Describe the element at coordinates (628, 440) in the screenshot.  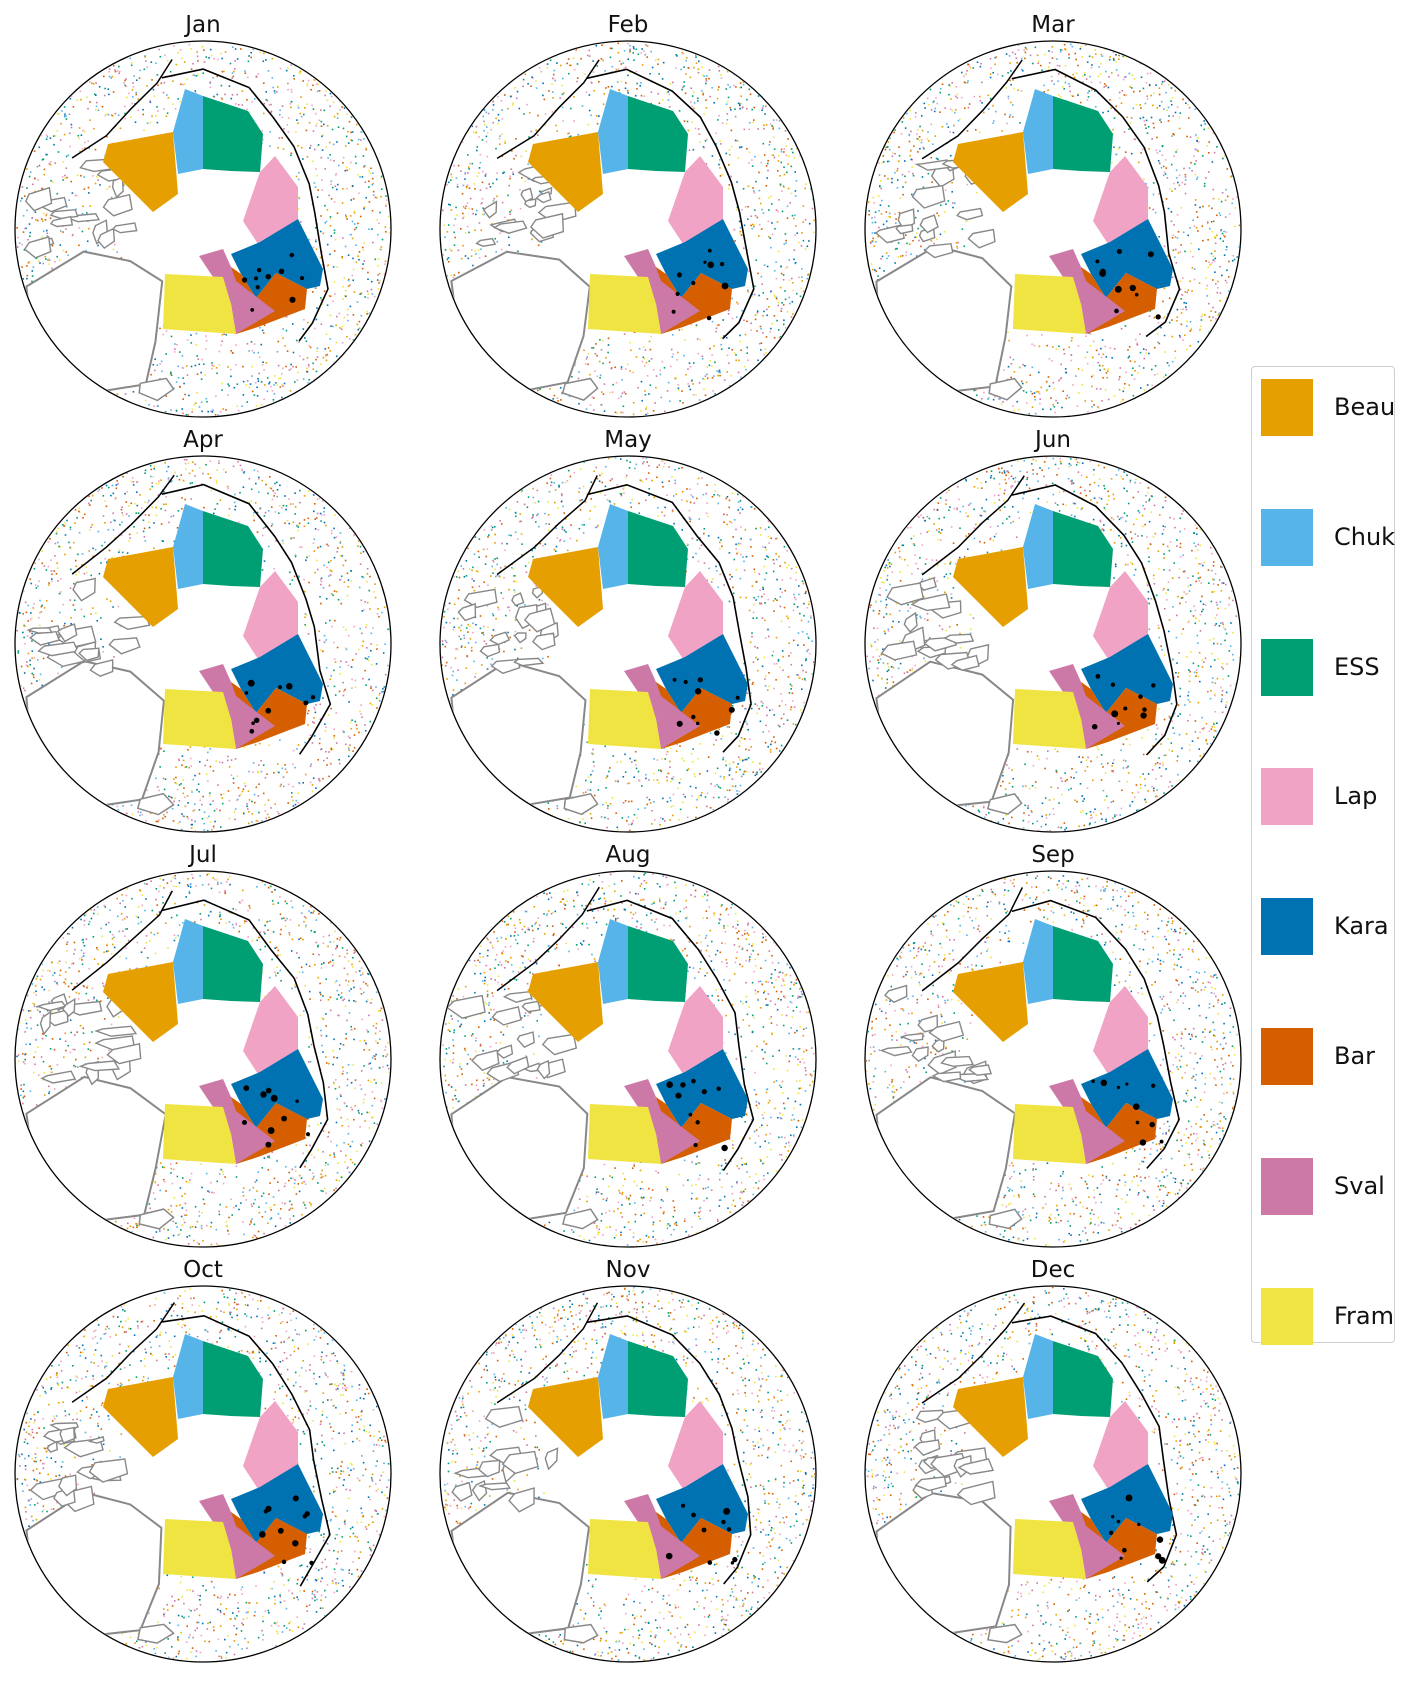
I see `panel-title: May` at that location.